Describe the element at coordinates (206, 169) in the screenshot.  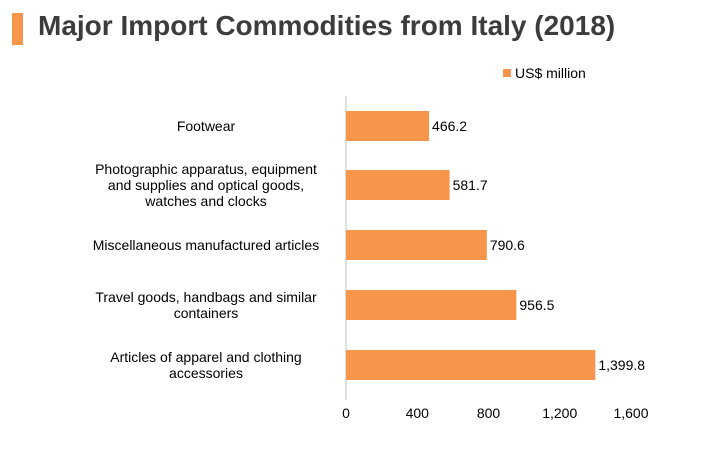
I see `category-label-line: Photographic apparatus, equipment` at that location.